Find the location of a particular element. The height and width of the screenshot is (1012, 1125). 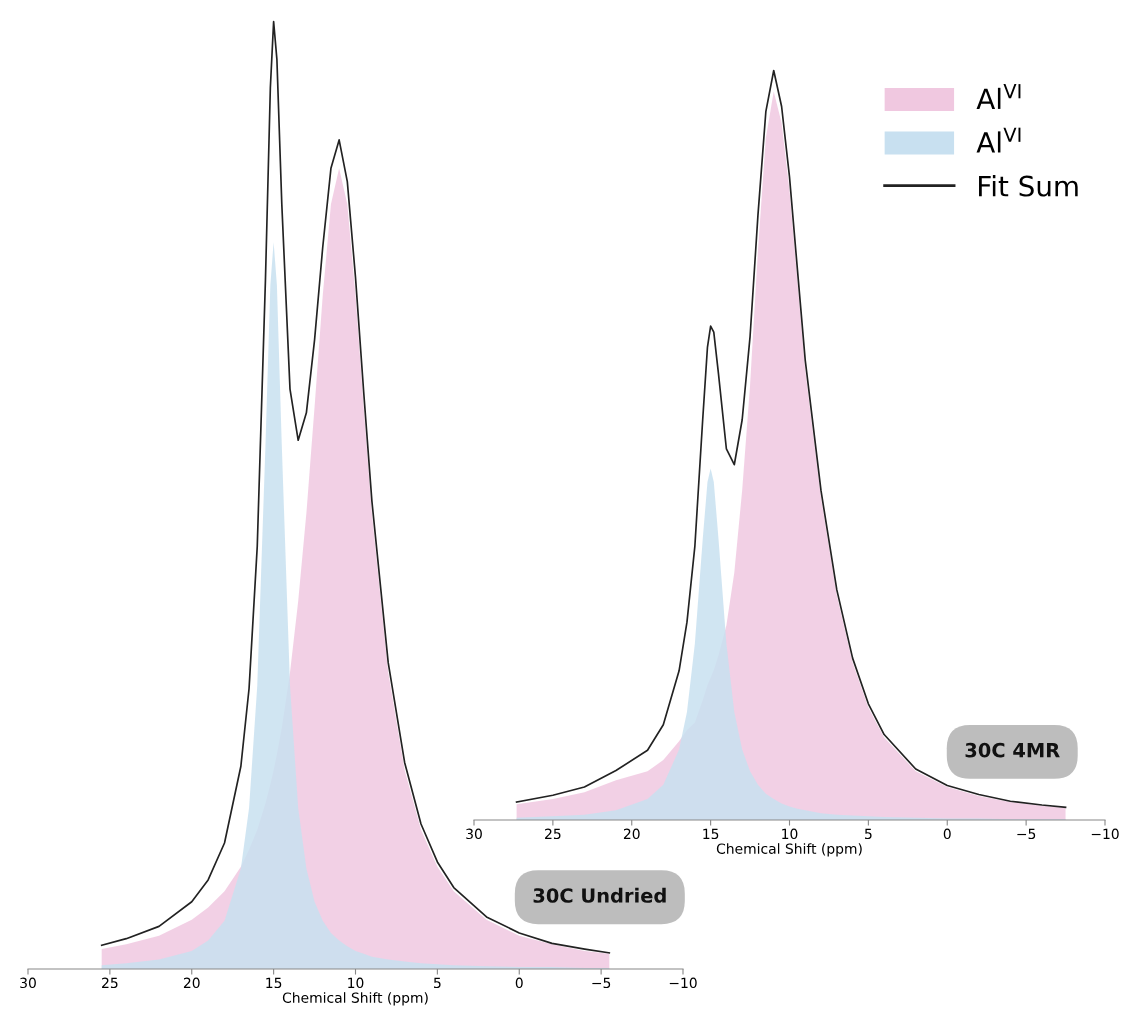

legend-label: Fit Sum is located at coordinates (1028, 186).